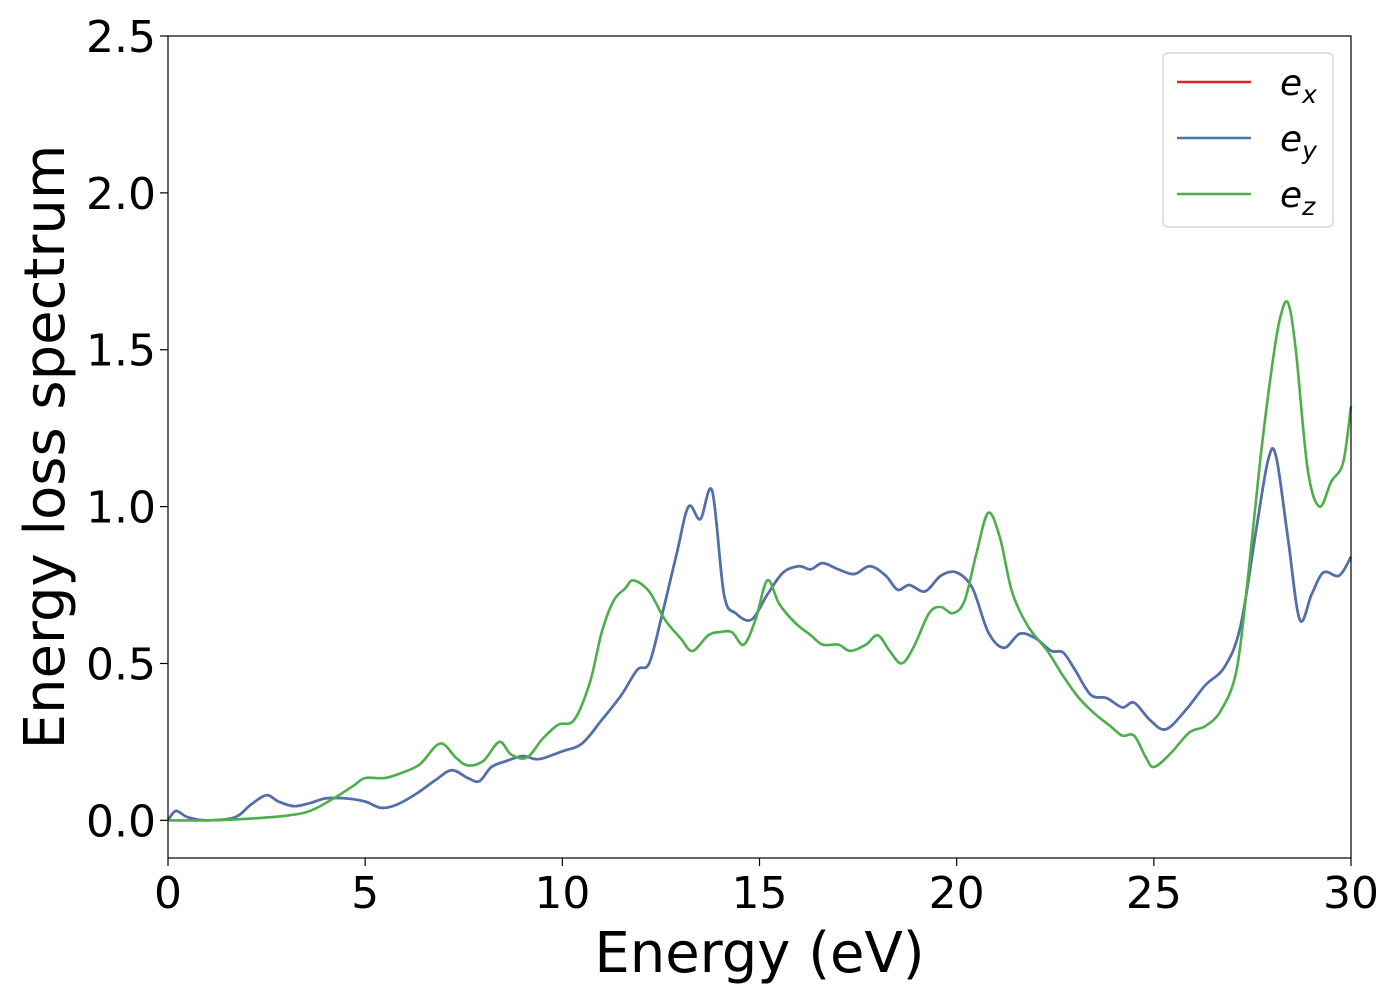  What do you see at coordinates (121, 821) in the screenshot?
I see `y-tick-label: 0.0` at bounding box center [121, 821].